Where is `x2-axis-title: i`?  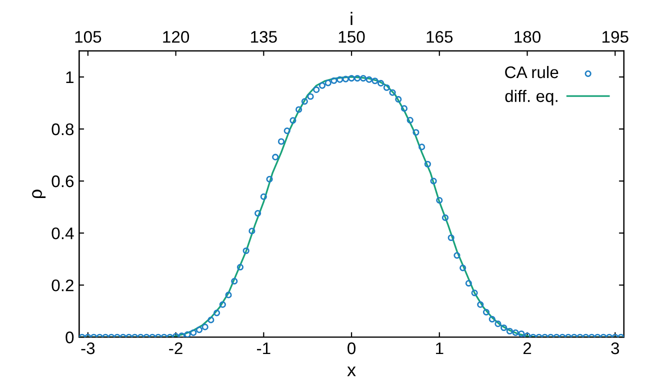 x2-axis-title: i is located at coordinates (351, 19).